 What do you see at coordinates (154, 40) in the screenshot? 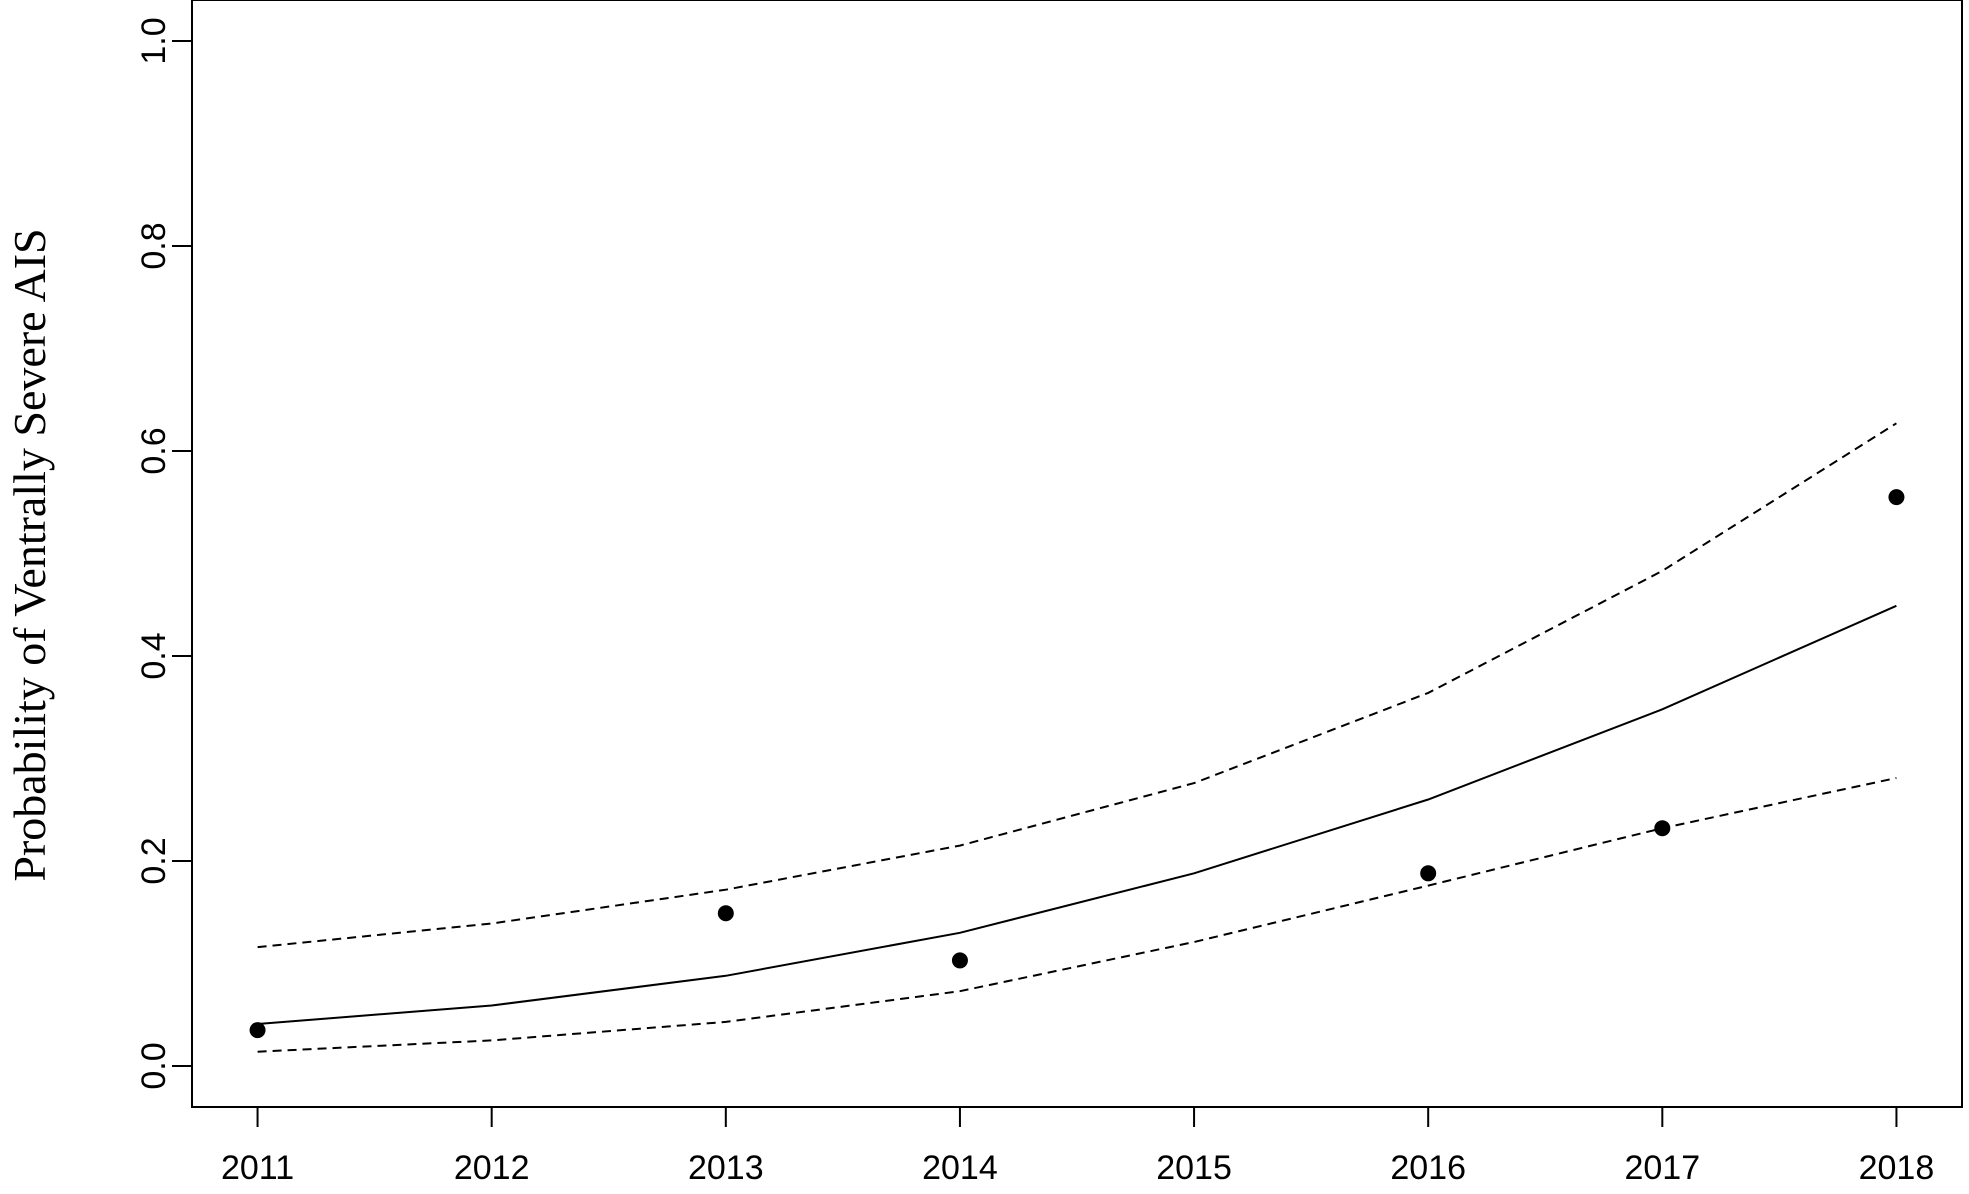
I see `y-tick-label: 1.0` at bounding box center [154, 40].